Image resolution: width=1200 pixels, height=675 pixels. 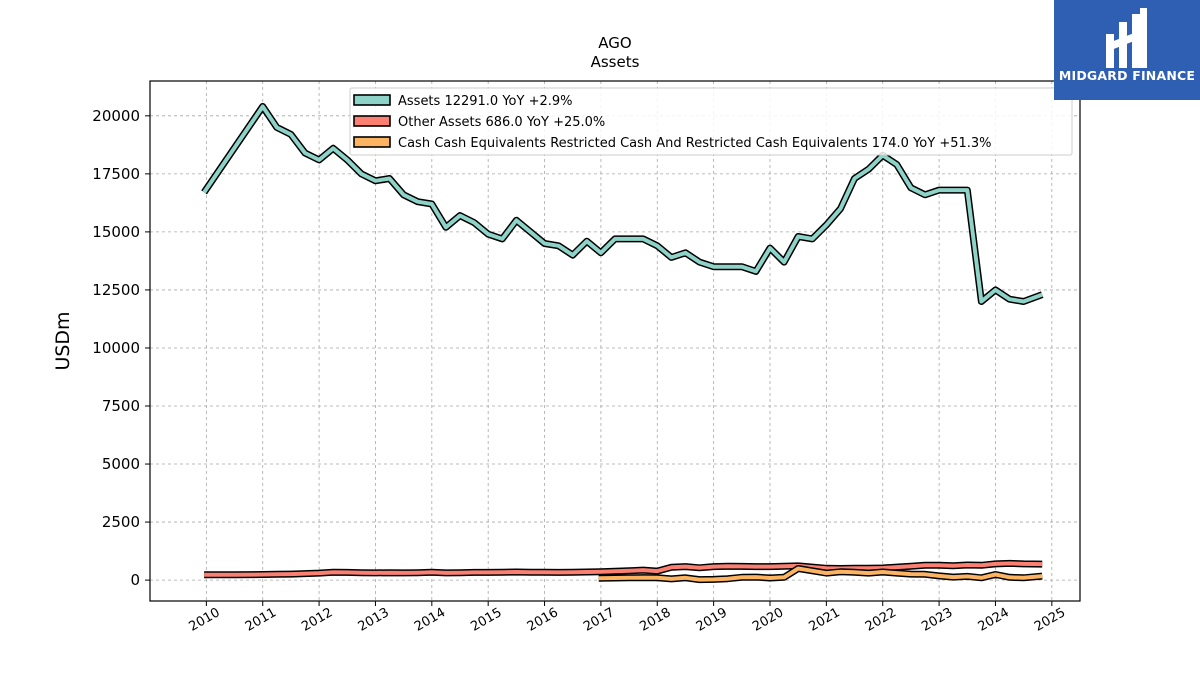 I want to click on y-tick-label: 15000, so click(x=116, y=232).